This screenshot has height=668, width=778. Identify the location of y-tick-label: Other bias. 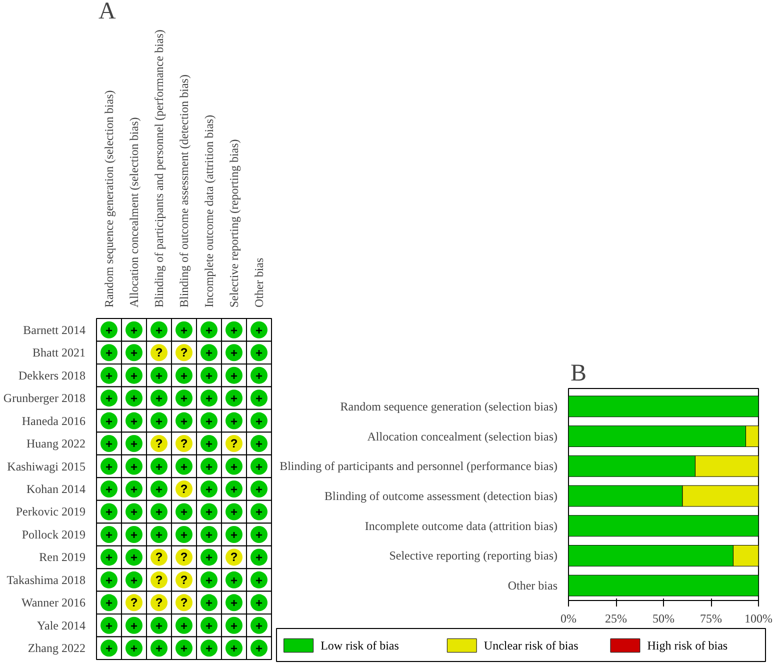
(533, 585).